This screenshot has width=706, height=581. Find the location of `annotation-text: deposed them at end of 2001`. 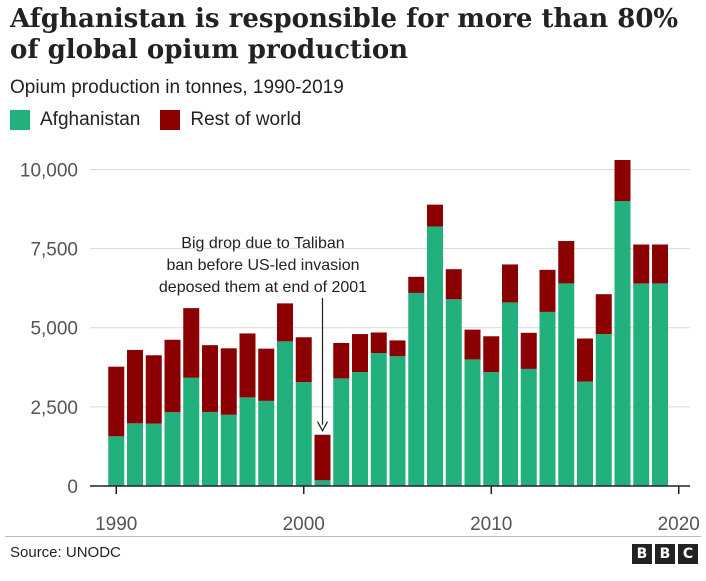

annotation-text: deposed them at end of 2001 is located at coordinates (263, 287).